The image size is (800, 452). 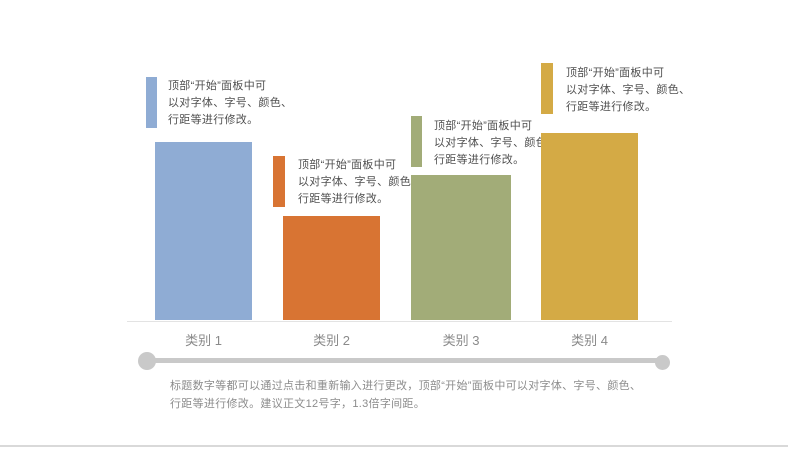 I want to click on category-label-1: 类别 1, so click(x=203, y=340).